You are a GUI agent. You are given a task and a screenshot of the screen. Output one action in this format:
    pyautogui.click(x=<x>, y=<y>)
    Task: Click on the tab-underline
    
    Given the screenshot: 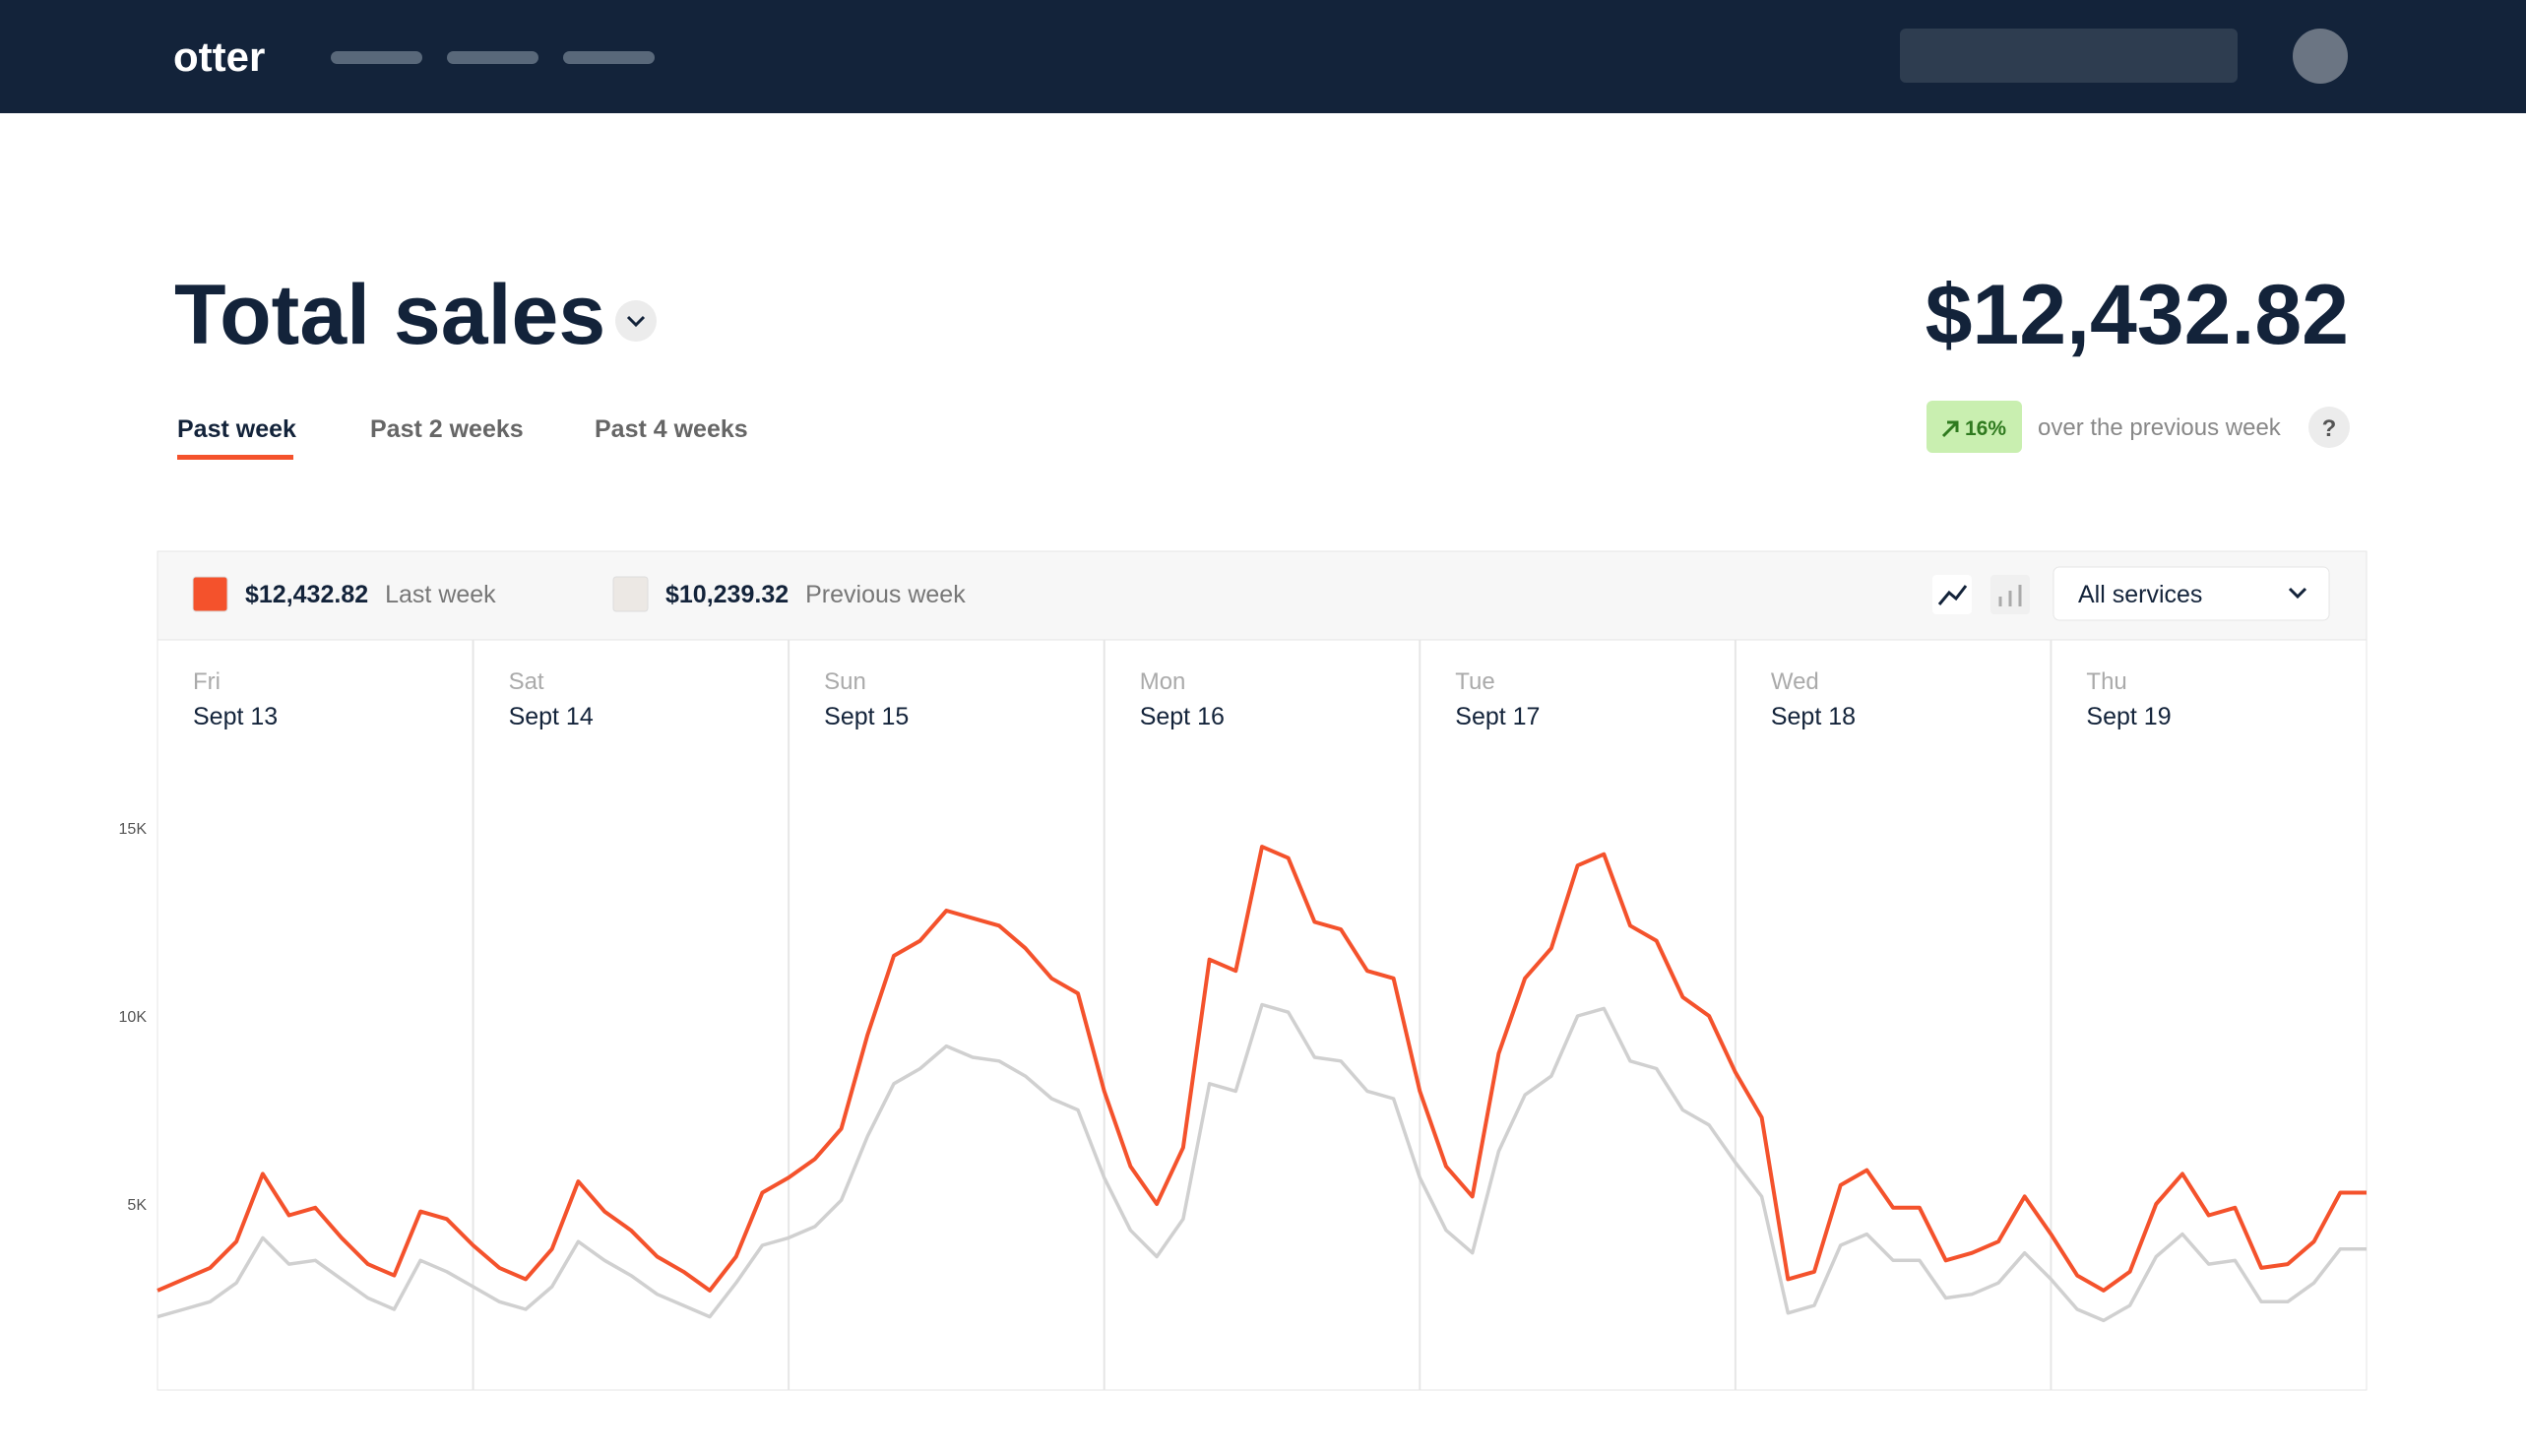 What is the action you would take?
    pyautogui.click(x=235, y=457)
    